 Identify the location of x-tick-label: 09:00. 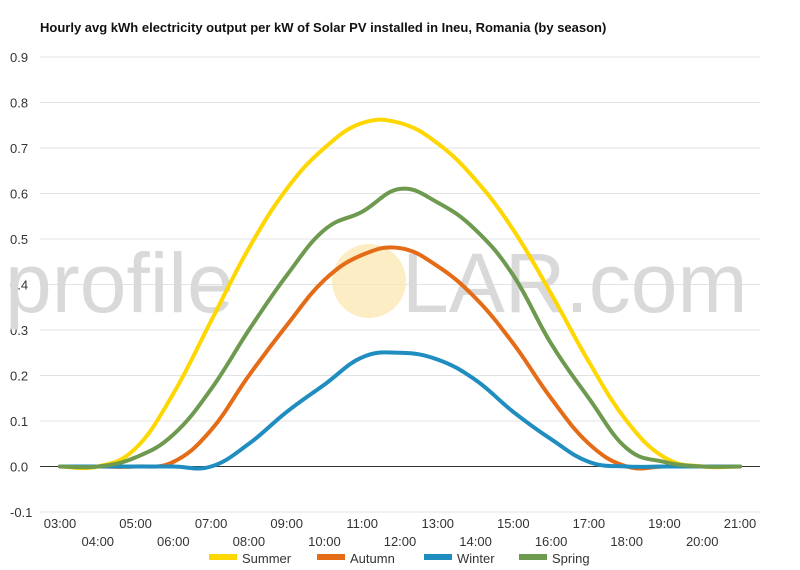
(286, 523).